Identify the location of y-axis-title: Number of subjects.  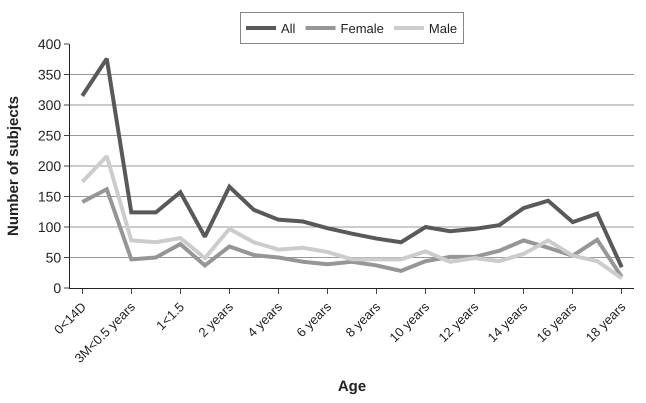
(13, 166).